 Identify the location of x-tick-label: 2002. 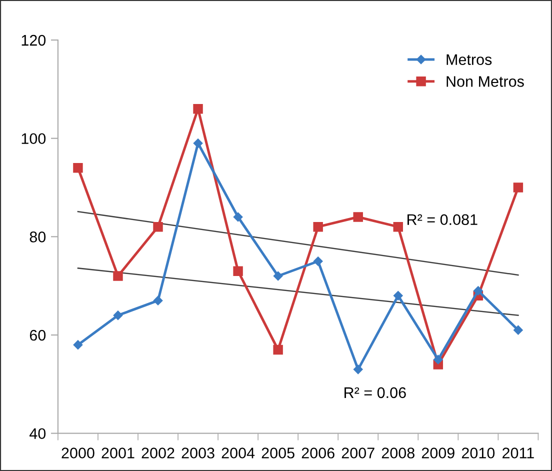
(158, 453).